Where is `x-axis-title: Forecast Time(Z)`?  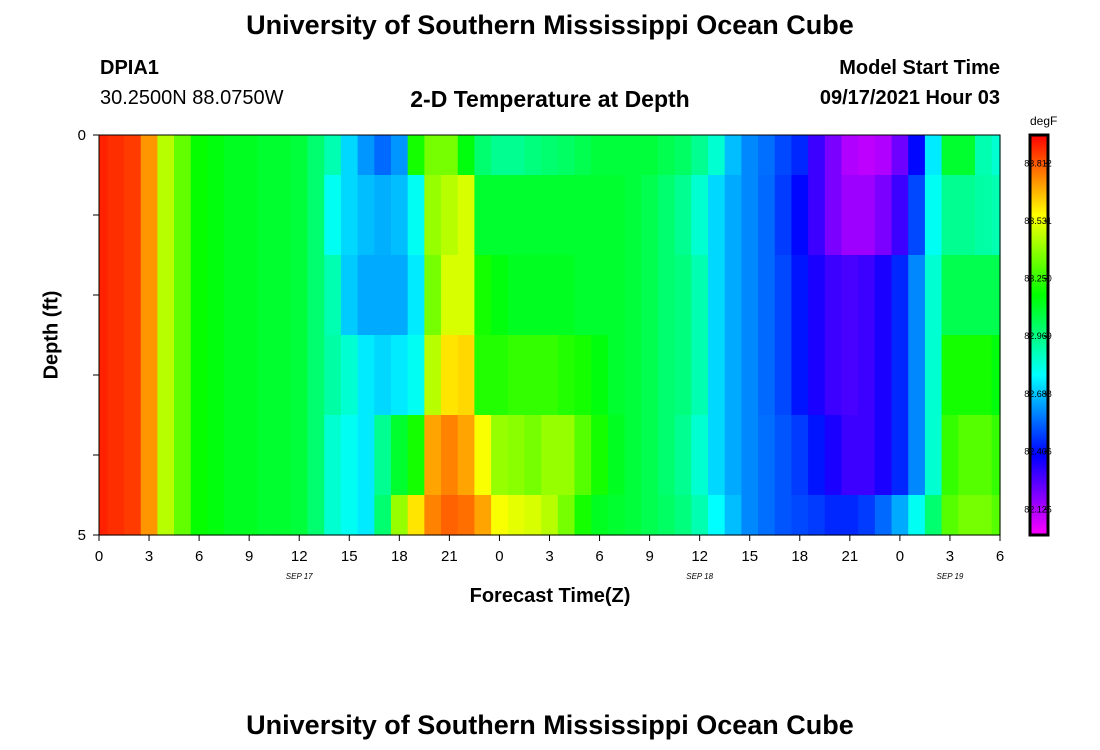
x-axis-title: Forecast Time(Z) is located at coordinates (550, 596).